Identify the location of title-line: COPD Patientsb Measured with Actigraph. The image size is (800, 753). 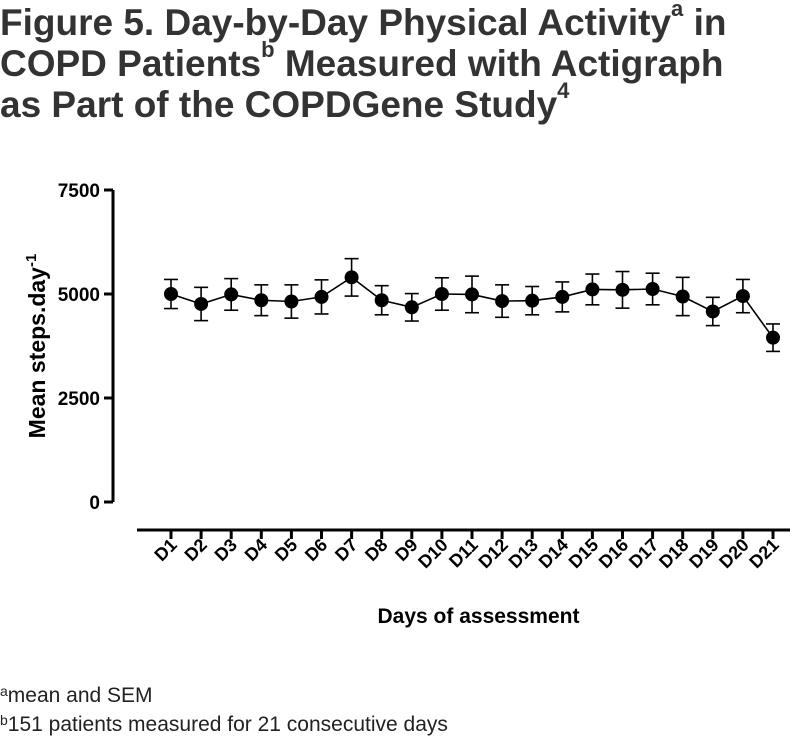
(395, 62).